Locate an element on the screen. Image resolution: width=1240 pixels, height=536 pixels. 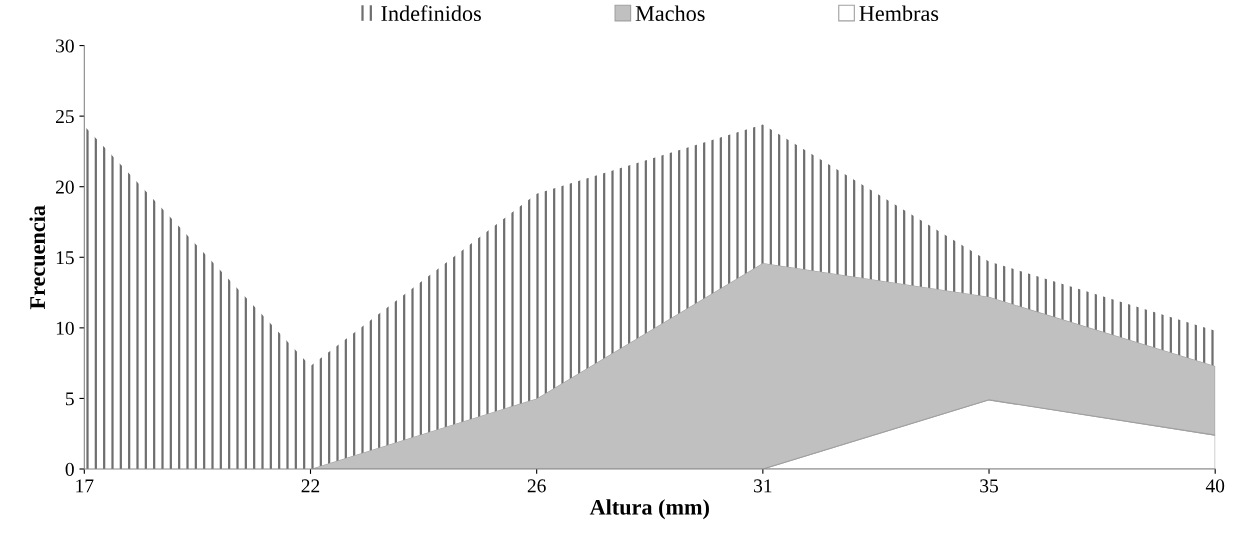
x-tick-label: 35 is located at coordinates (989, 486).